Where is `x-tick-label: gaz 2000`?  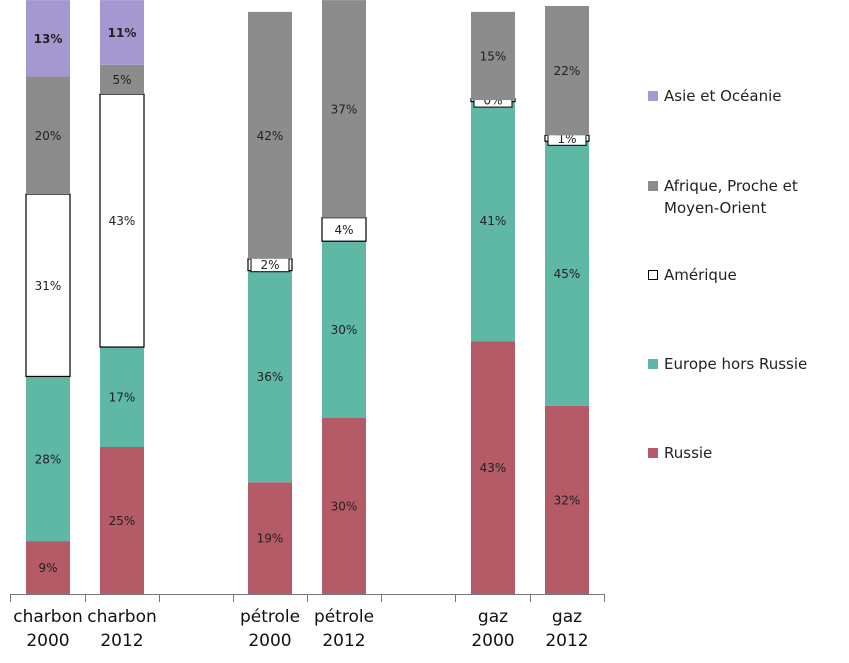
x-tick-label: gaz 2000 is located at coordinates (492, 629).